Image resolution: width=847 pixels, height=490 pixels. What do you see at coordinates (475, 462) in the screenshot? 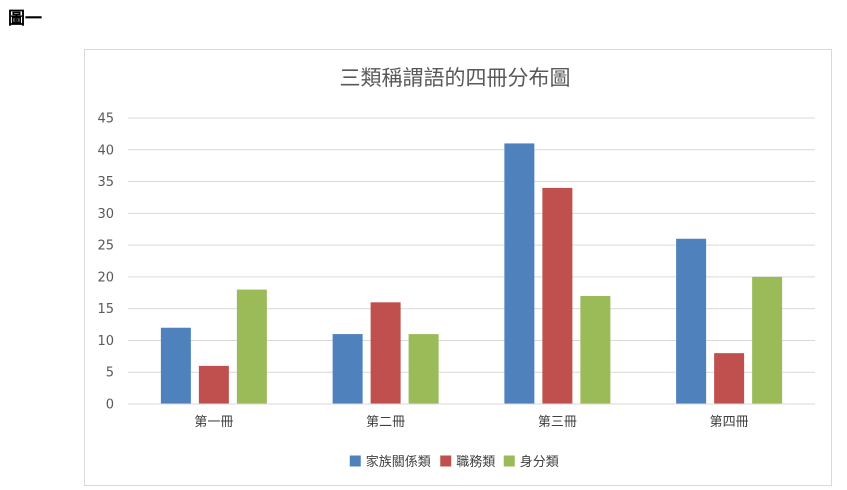
I see `legend-label: 職務類` at bounding box center [475, 462].